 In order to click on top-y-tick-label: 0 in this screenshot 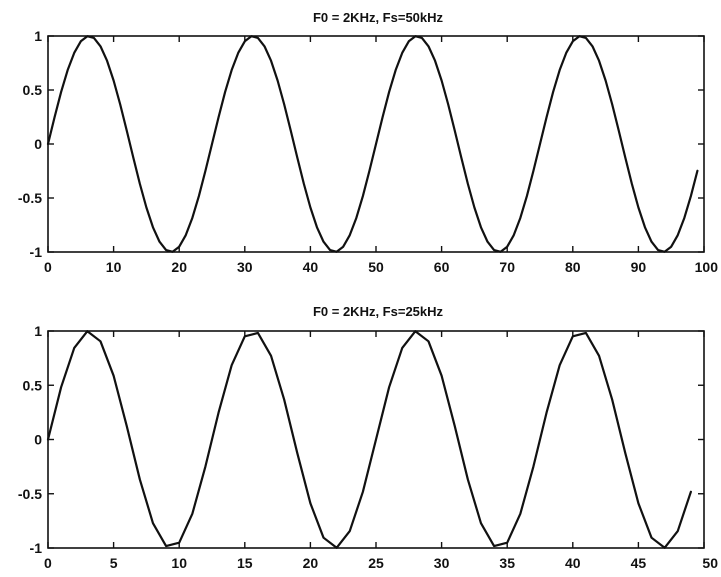, I will do `click(38, 144)`.